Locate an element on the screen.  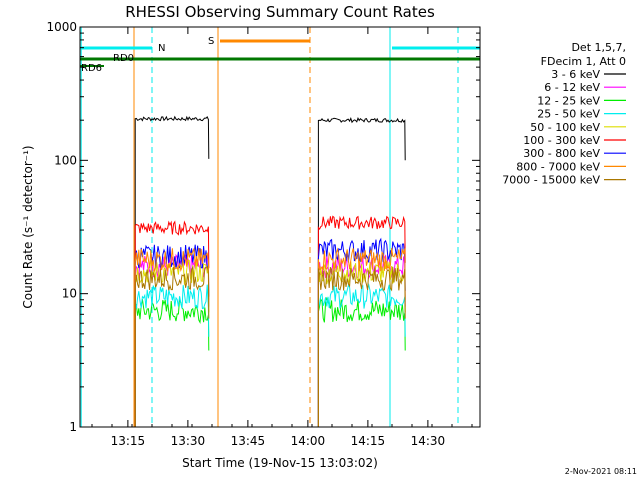
chart-title: RHESSI Observing Summary Count Rates is located at coordinates (280, 12).